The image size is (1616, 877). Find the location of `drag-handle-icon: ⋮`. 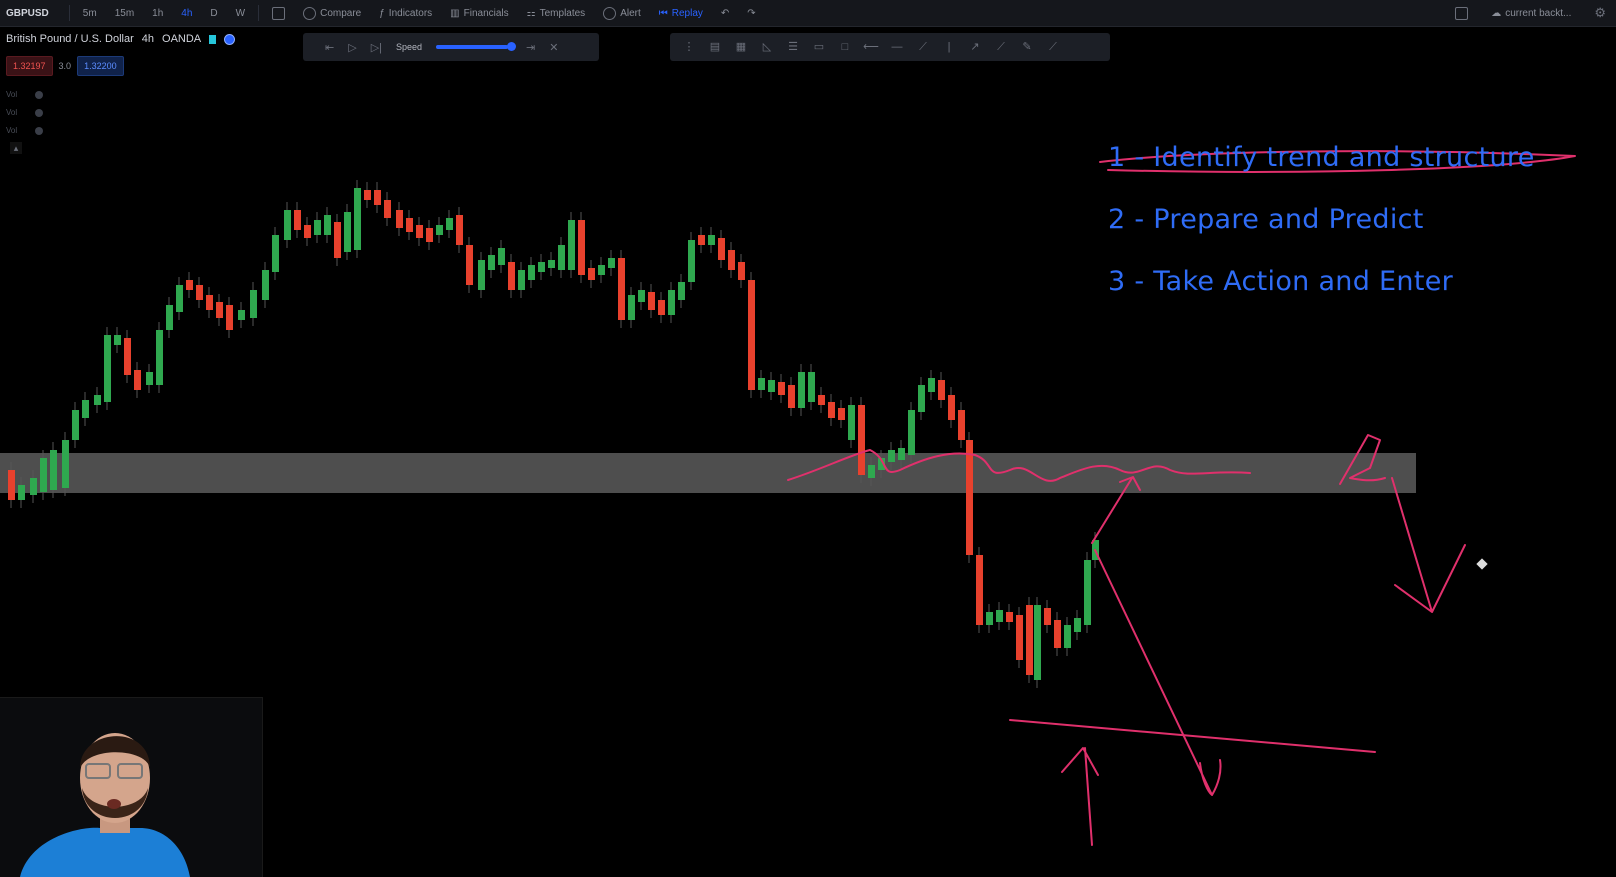

drag-handle-icon: ⋮ is located at coordinates (689, 47).